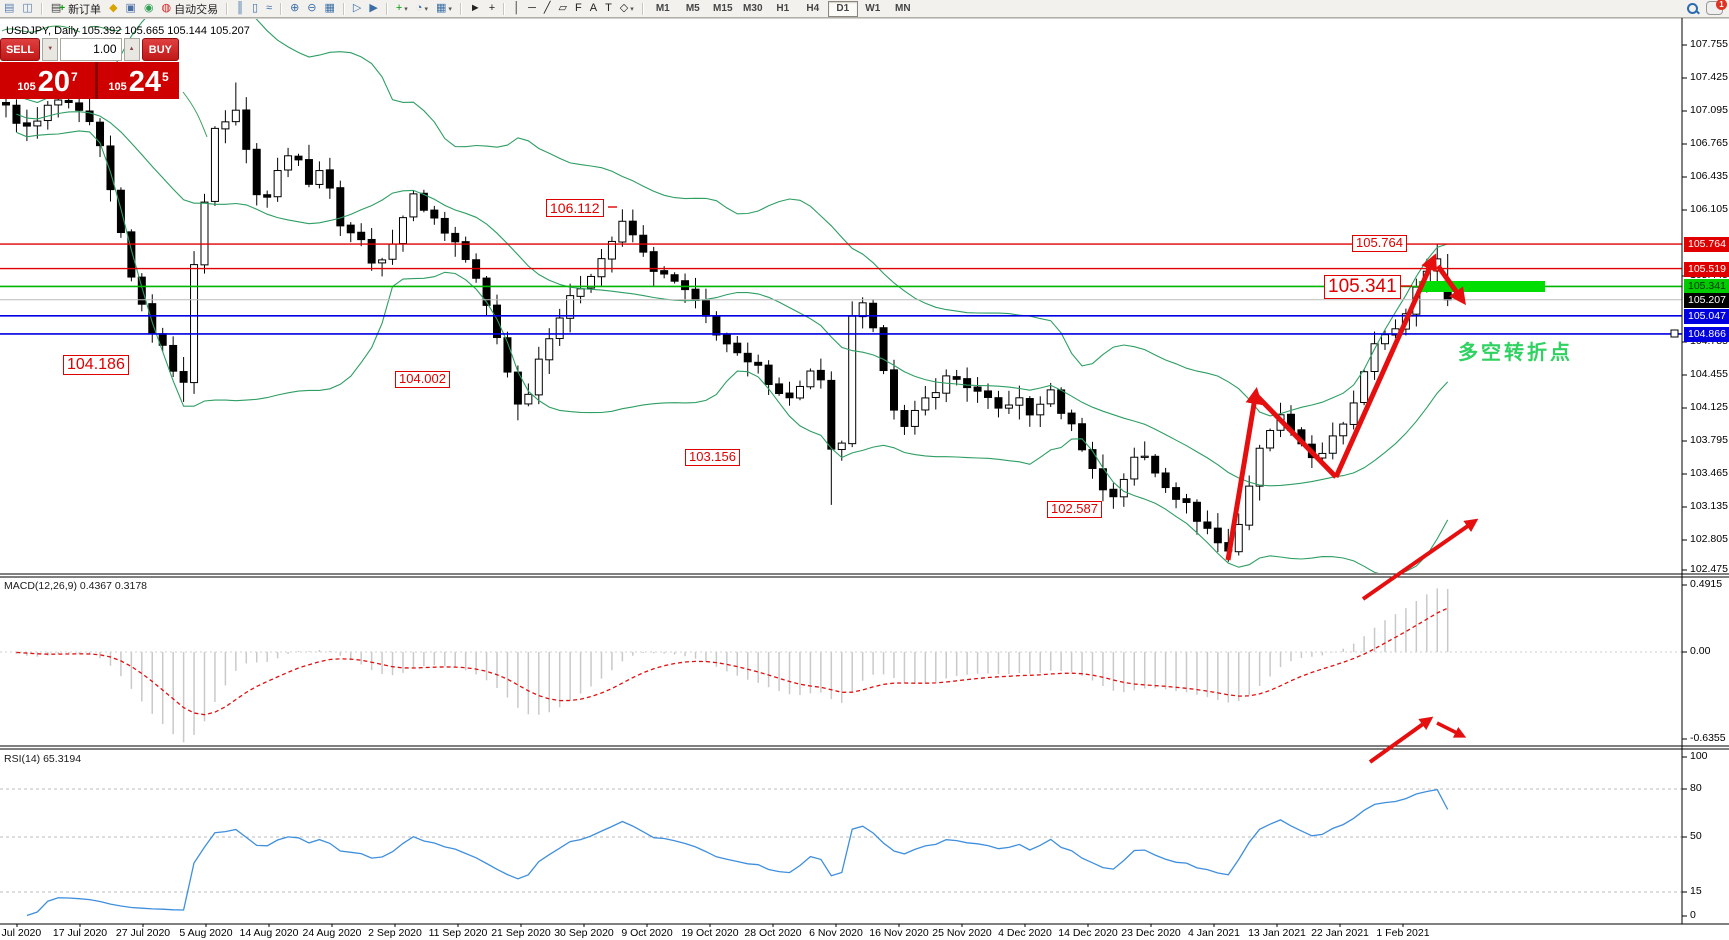 Image resolution: width=1729 pixels, height=940 pixels. Describe the element at coordinates (422, 8) in the screenshot. I see `periods-button: ◔ ▾` at that location.